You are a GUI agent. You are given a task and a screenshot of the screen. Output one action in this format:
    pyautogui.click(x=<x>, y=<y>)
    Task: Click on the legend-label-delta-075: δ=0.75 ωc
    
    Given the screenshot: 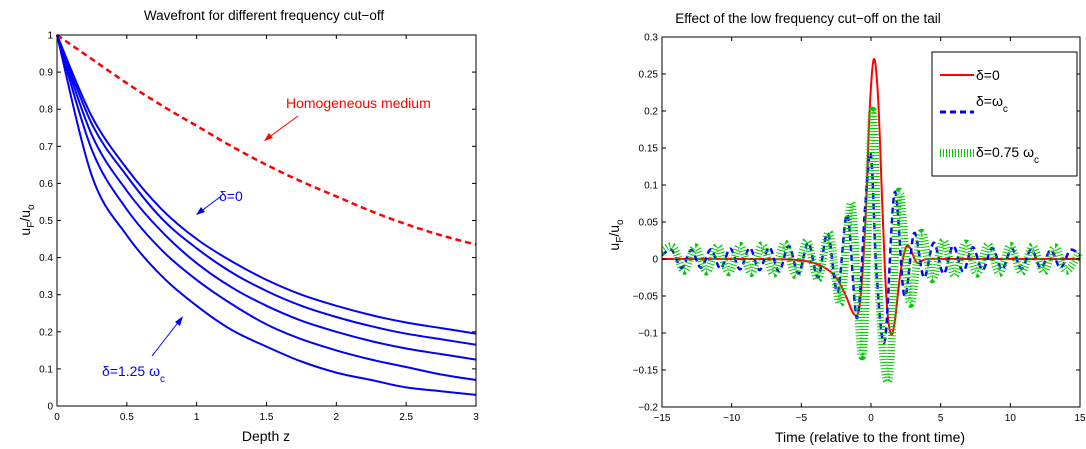 What is the action you would take?
    pyautogui.click(x=1007, y=155)
    